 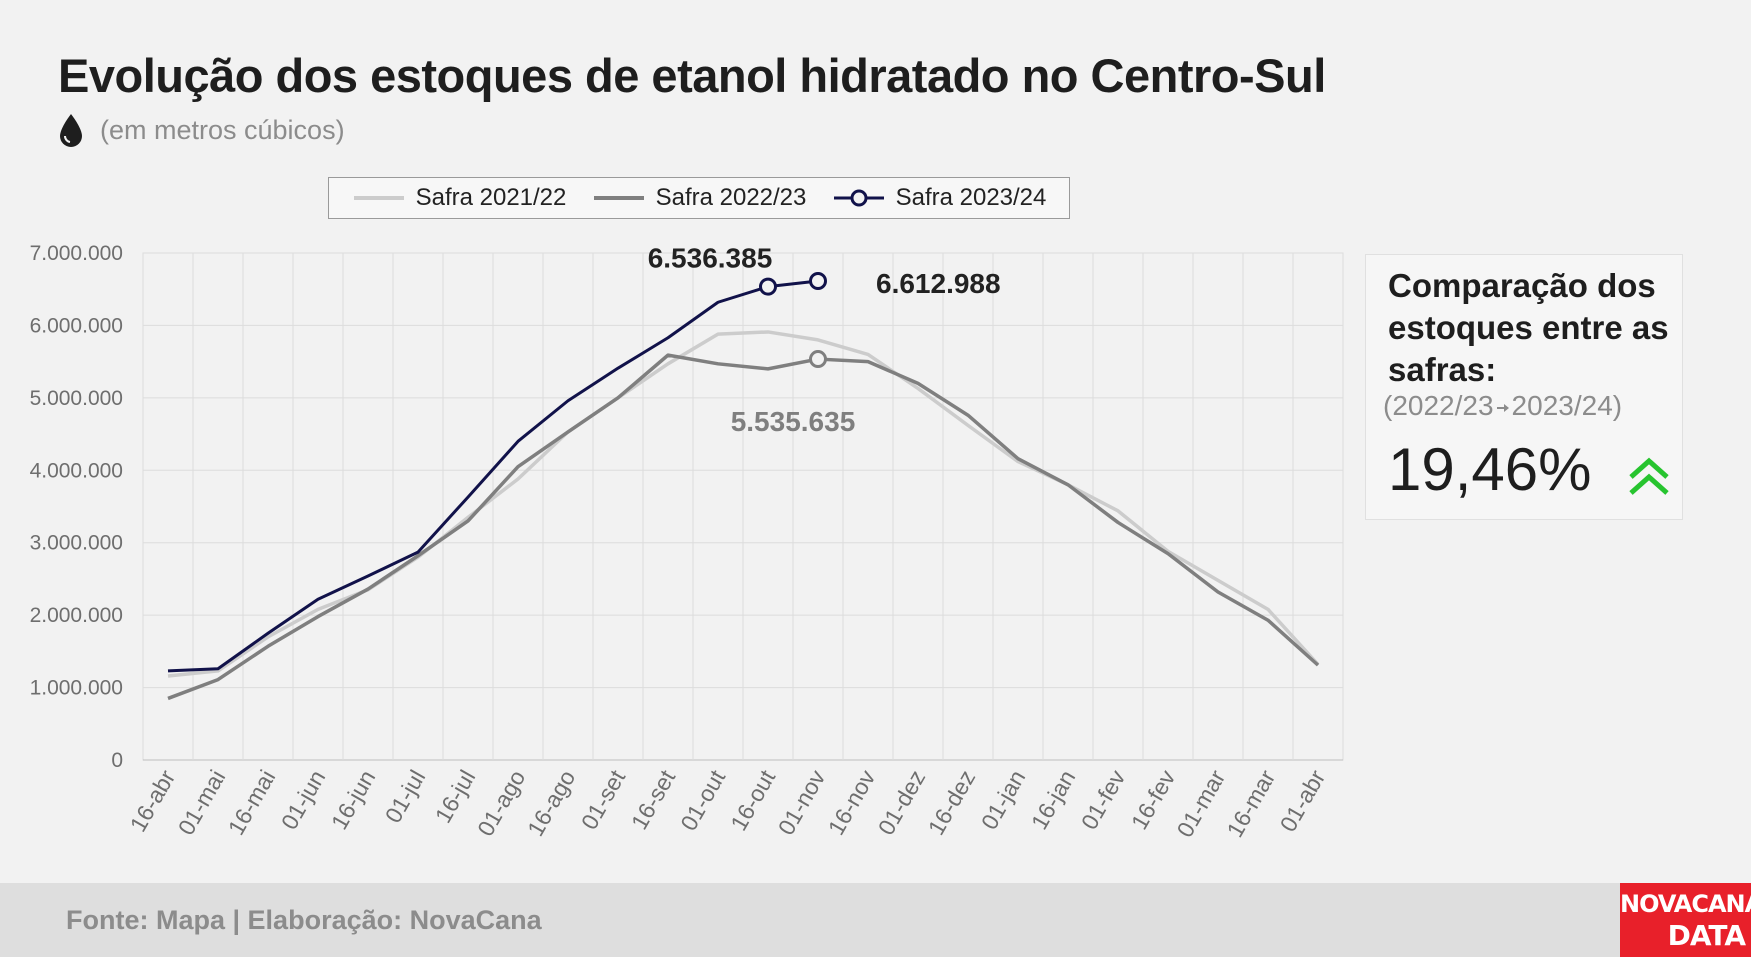 What do you see at coordinates (731, 197) in the screenshot?
I see `legend-label-2022: Safra 2022/23` at bounding box center [731, 197].